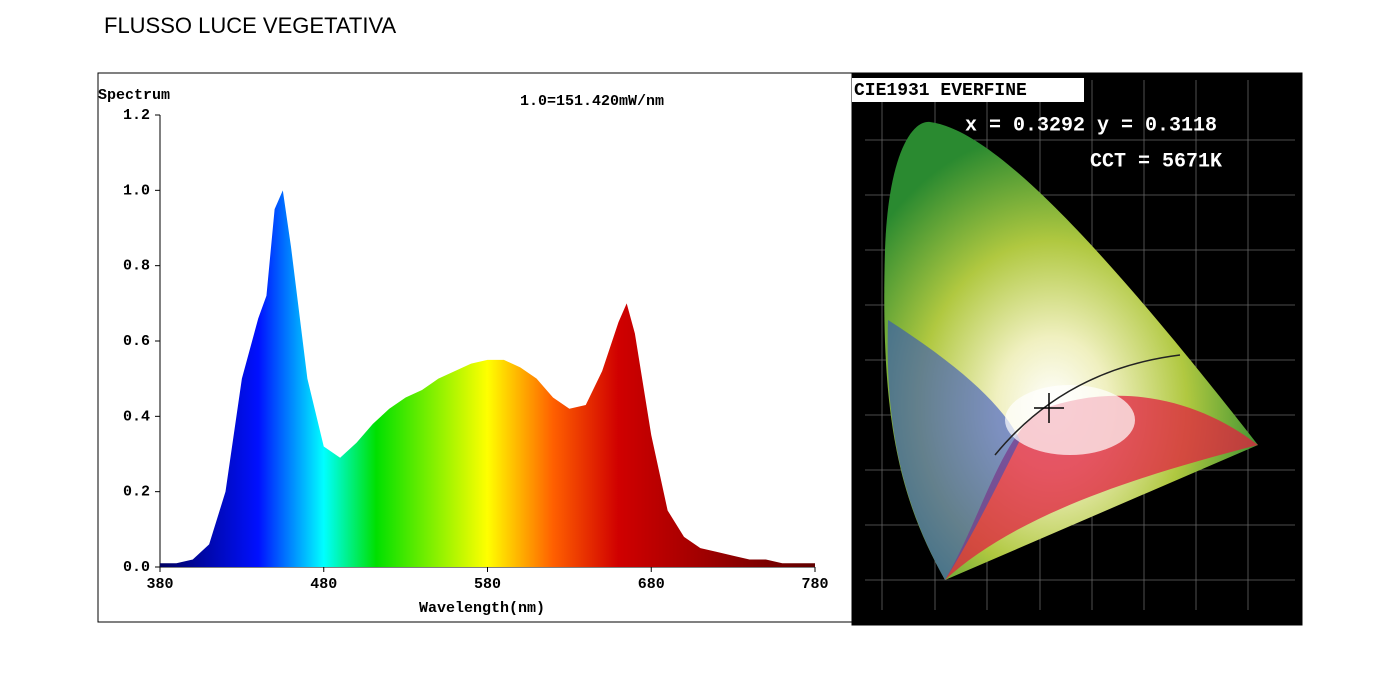 Image resolution: width=1400 pixels, height=700 pixels. Describe the element at coordinates (482, 608) in the screenshot. I see `x-axis-label: Wavelength(nm)` at that location.